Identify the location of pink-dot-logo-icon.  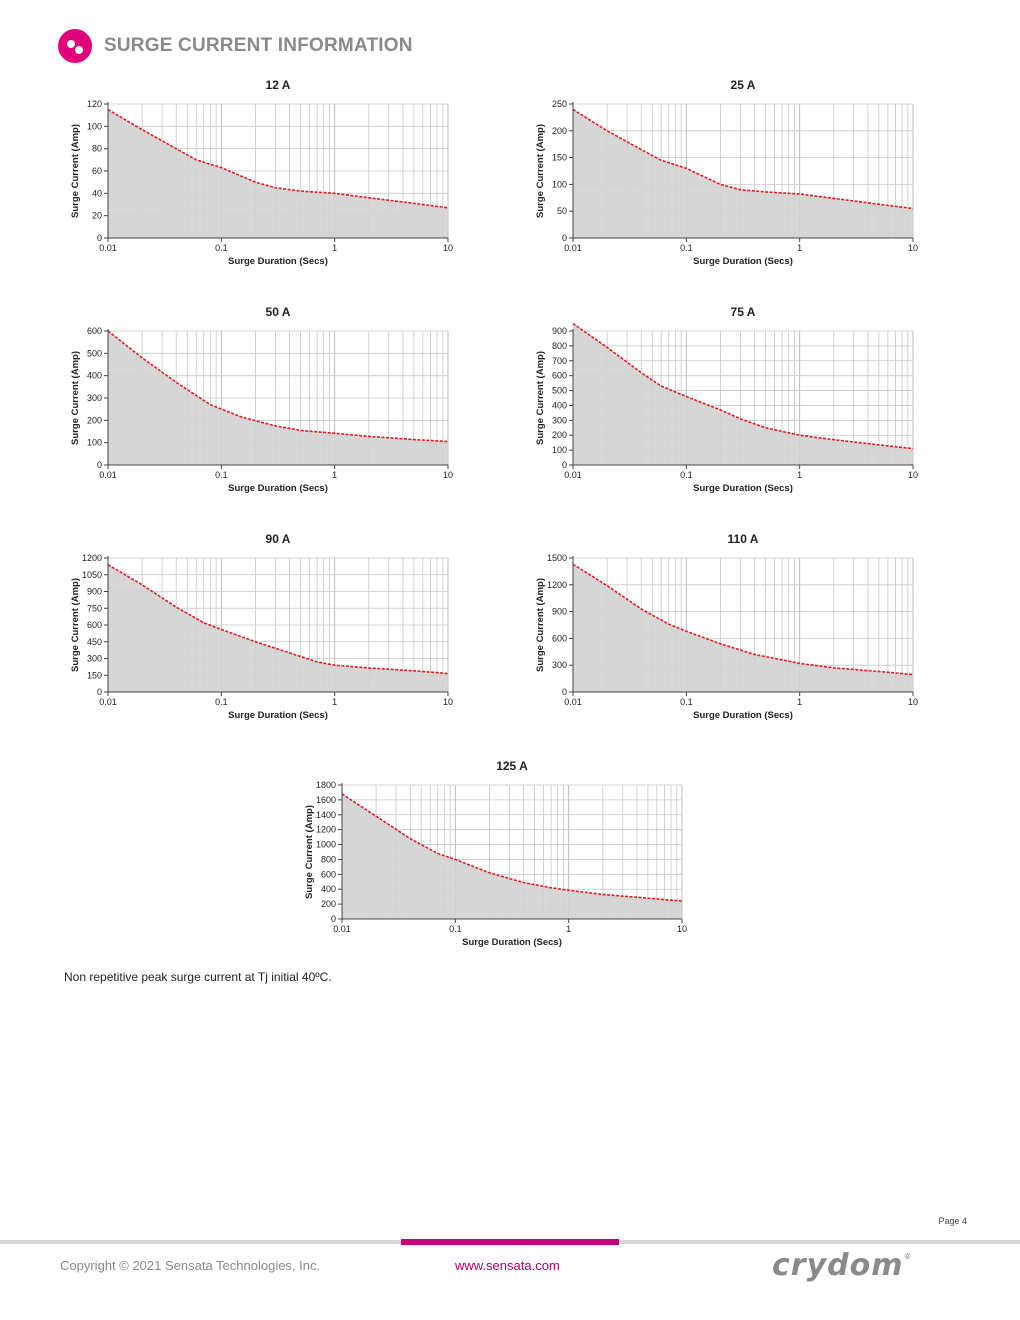
(75, 46).